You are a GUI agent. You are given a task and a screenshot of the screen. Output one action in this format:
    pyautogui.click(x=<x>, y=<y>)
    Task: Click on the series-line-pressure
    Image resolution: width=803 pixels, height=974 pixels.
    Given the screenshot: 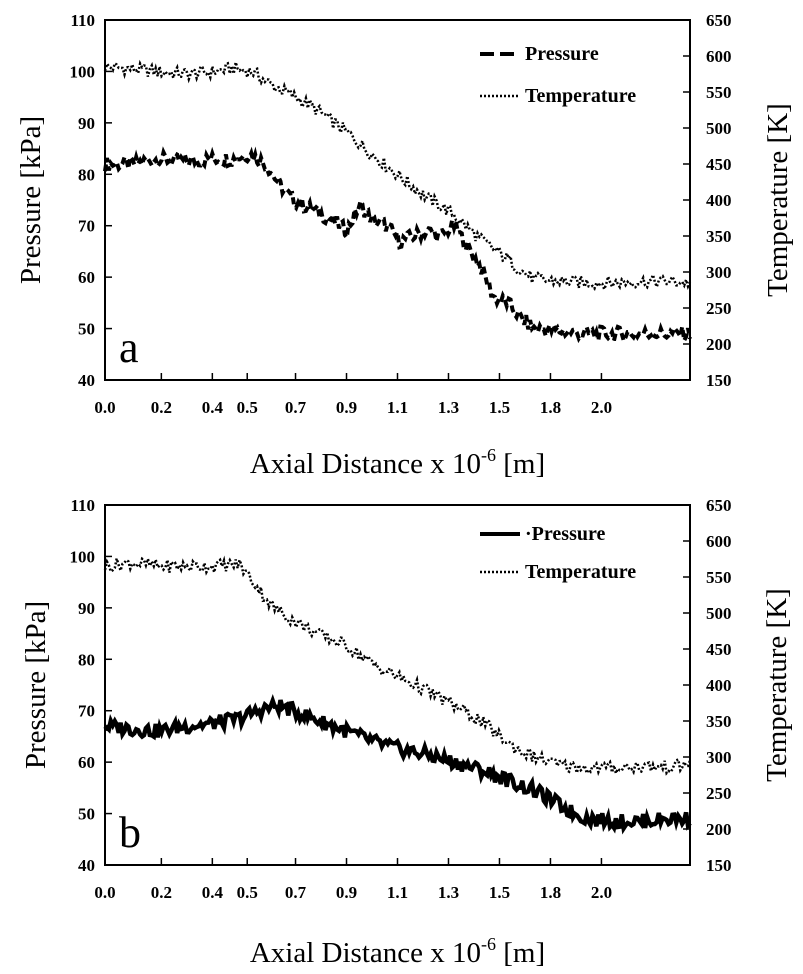 What is the action you would take?
    pyautogui.click(x=397, y=764)
    